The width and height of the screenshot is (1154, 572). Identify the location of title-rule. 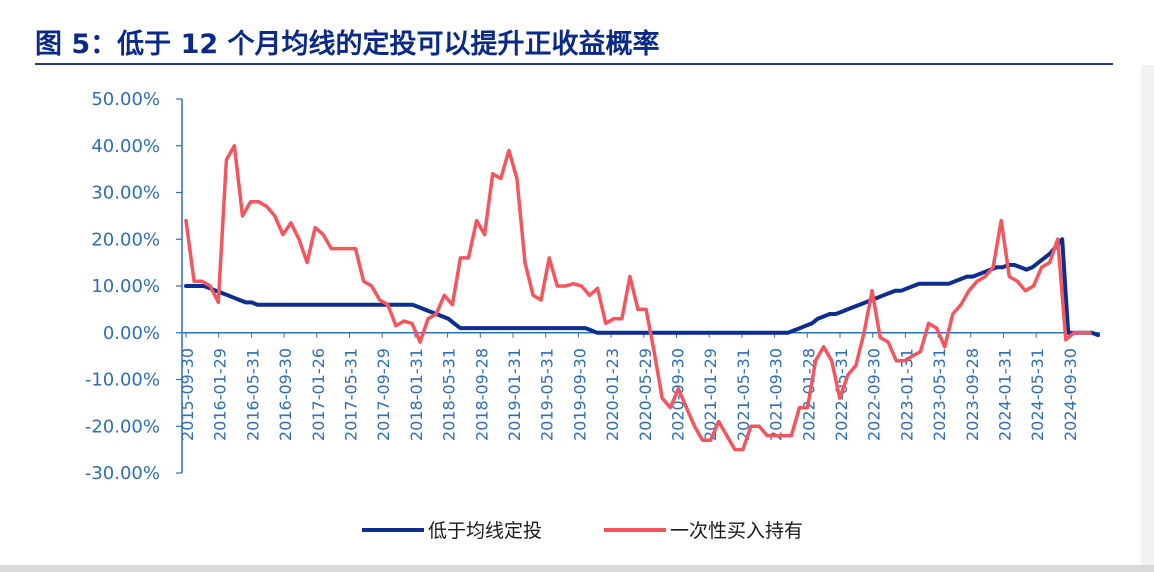
(574, 64).